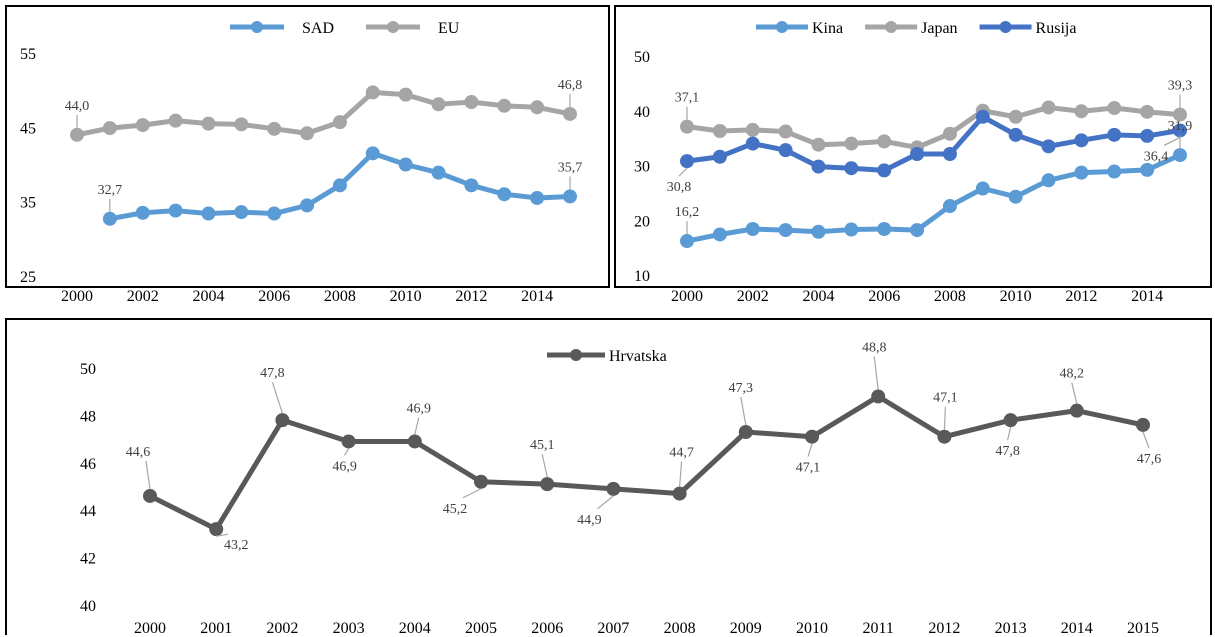 The height and width of the screenshot is (637, 1215). Describe the element at coordinates (877, 628) in the screenshot. I see `x-tick-label: 2011` at that location.